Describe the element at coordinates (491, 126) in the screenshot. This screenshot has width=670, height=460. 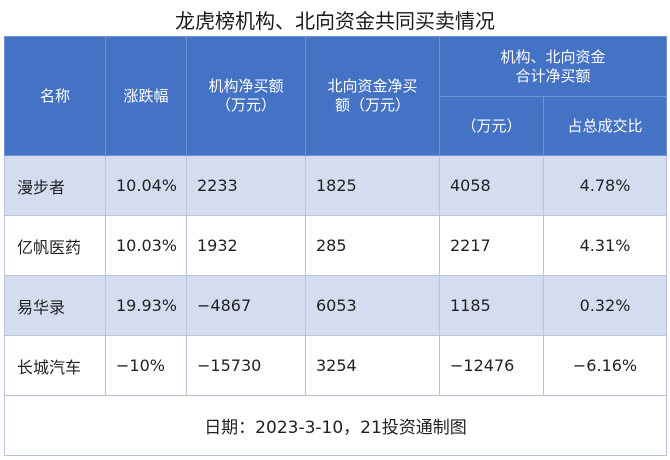
I see `header-combined-unit: （万元）` at that location.